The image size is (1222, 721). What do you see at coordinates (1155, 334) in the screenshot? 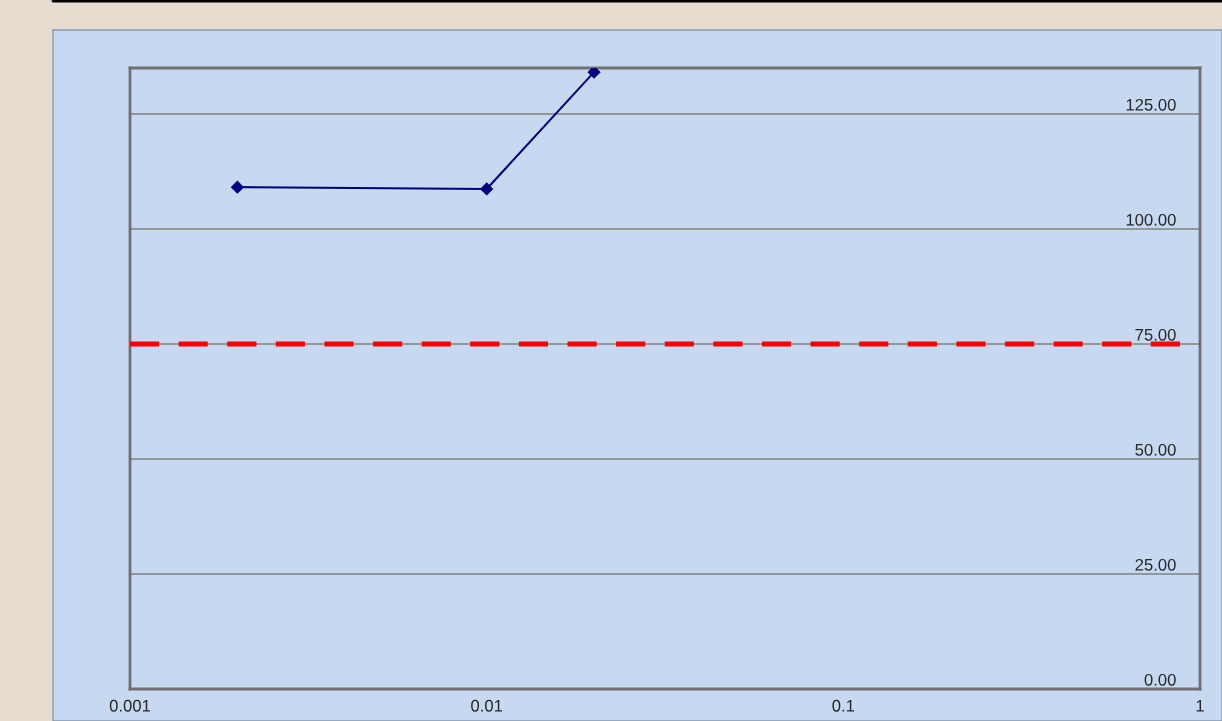
I see `y-tick-label: 75.00` at bounding box center [1155, 334].